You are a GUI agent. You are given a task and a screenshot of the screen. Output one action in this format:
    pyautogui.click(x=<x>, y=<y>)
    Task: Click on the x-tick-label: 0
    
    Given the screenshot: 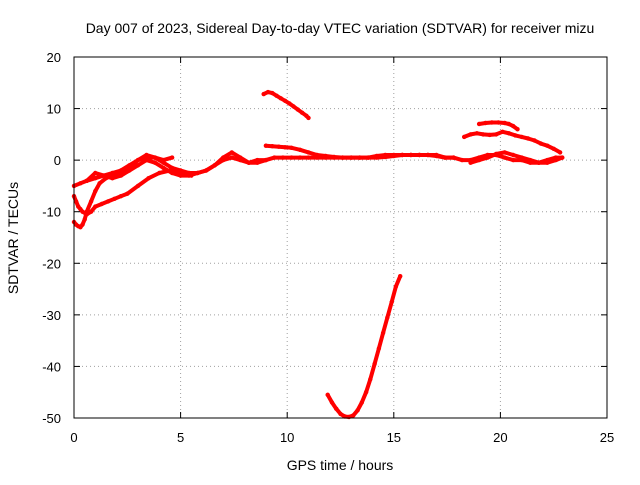 What is the action you would take?
    pyautogui.click(x=73, y=437)
    